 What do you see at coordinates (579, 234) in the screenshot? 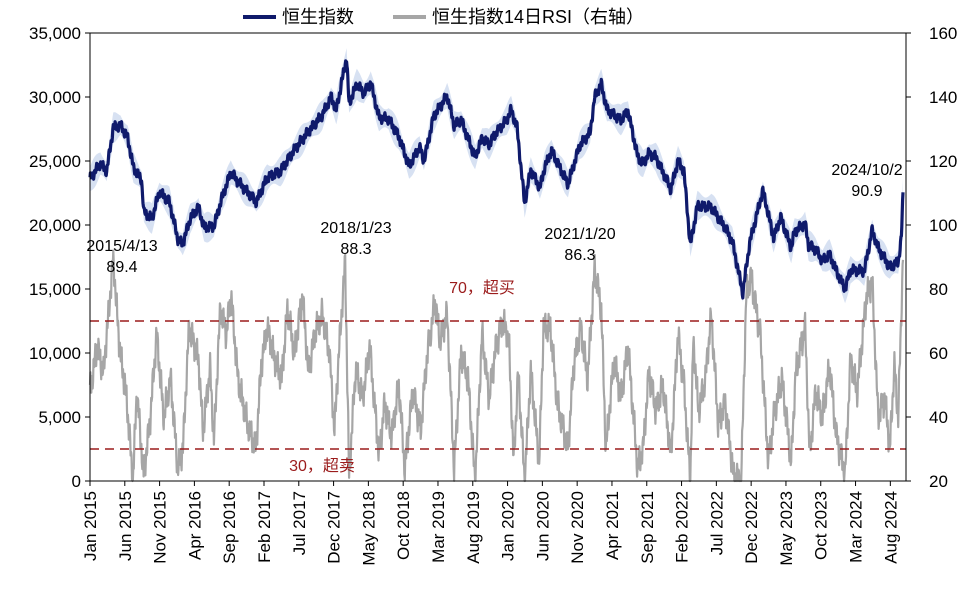
I see `annotation-date: 2021/1/20` at bounding box center [579, 234].